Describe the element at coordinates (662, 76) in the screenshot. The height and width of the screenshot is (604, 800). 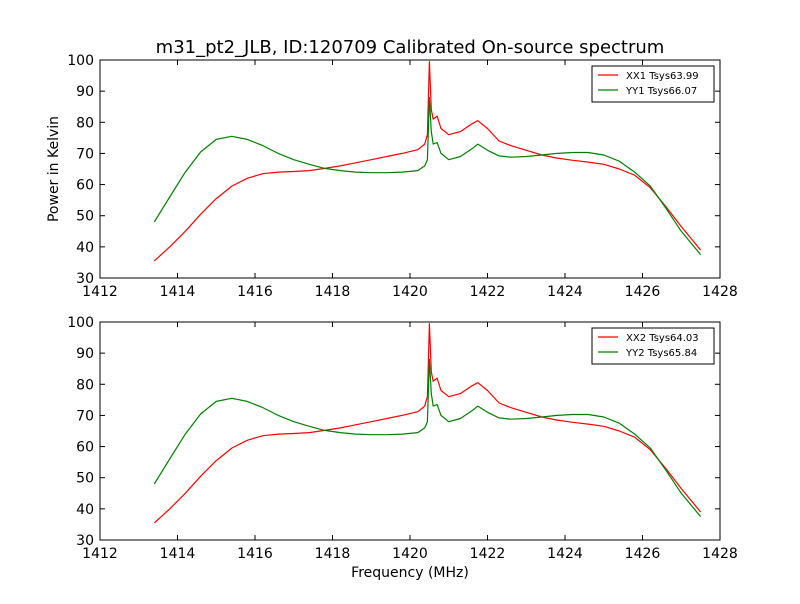
I see `legend-entry: XX1 Tsys63.99` at that location.